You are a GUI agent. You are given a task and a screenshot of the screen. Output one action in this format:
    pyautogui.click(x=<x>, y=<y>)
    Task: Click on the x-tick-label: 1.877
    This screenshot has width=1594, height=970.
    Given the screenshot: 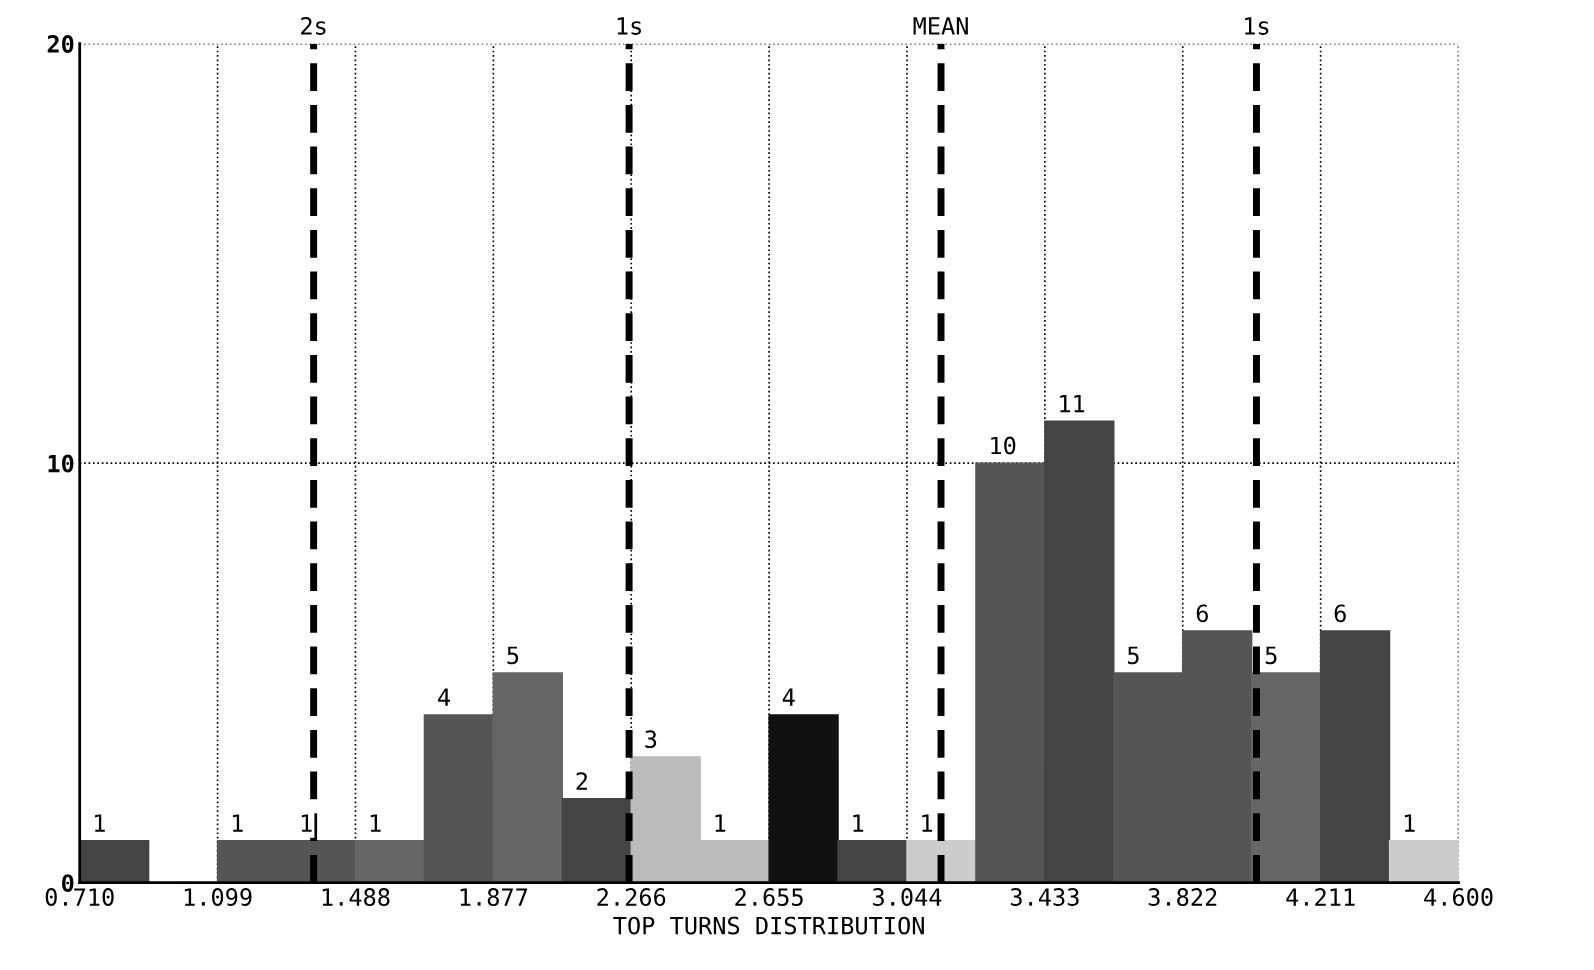 What is the action you would take?
    pyautogui.click(x=494, y=897)
    